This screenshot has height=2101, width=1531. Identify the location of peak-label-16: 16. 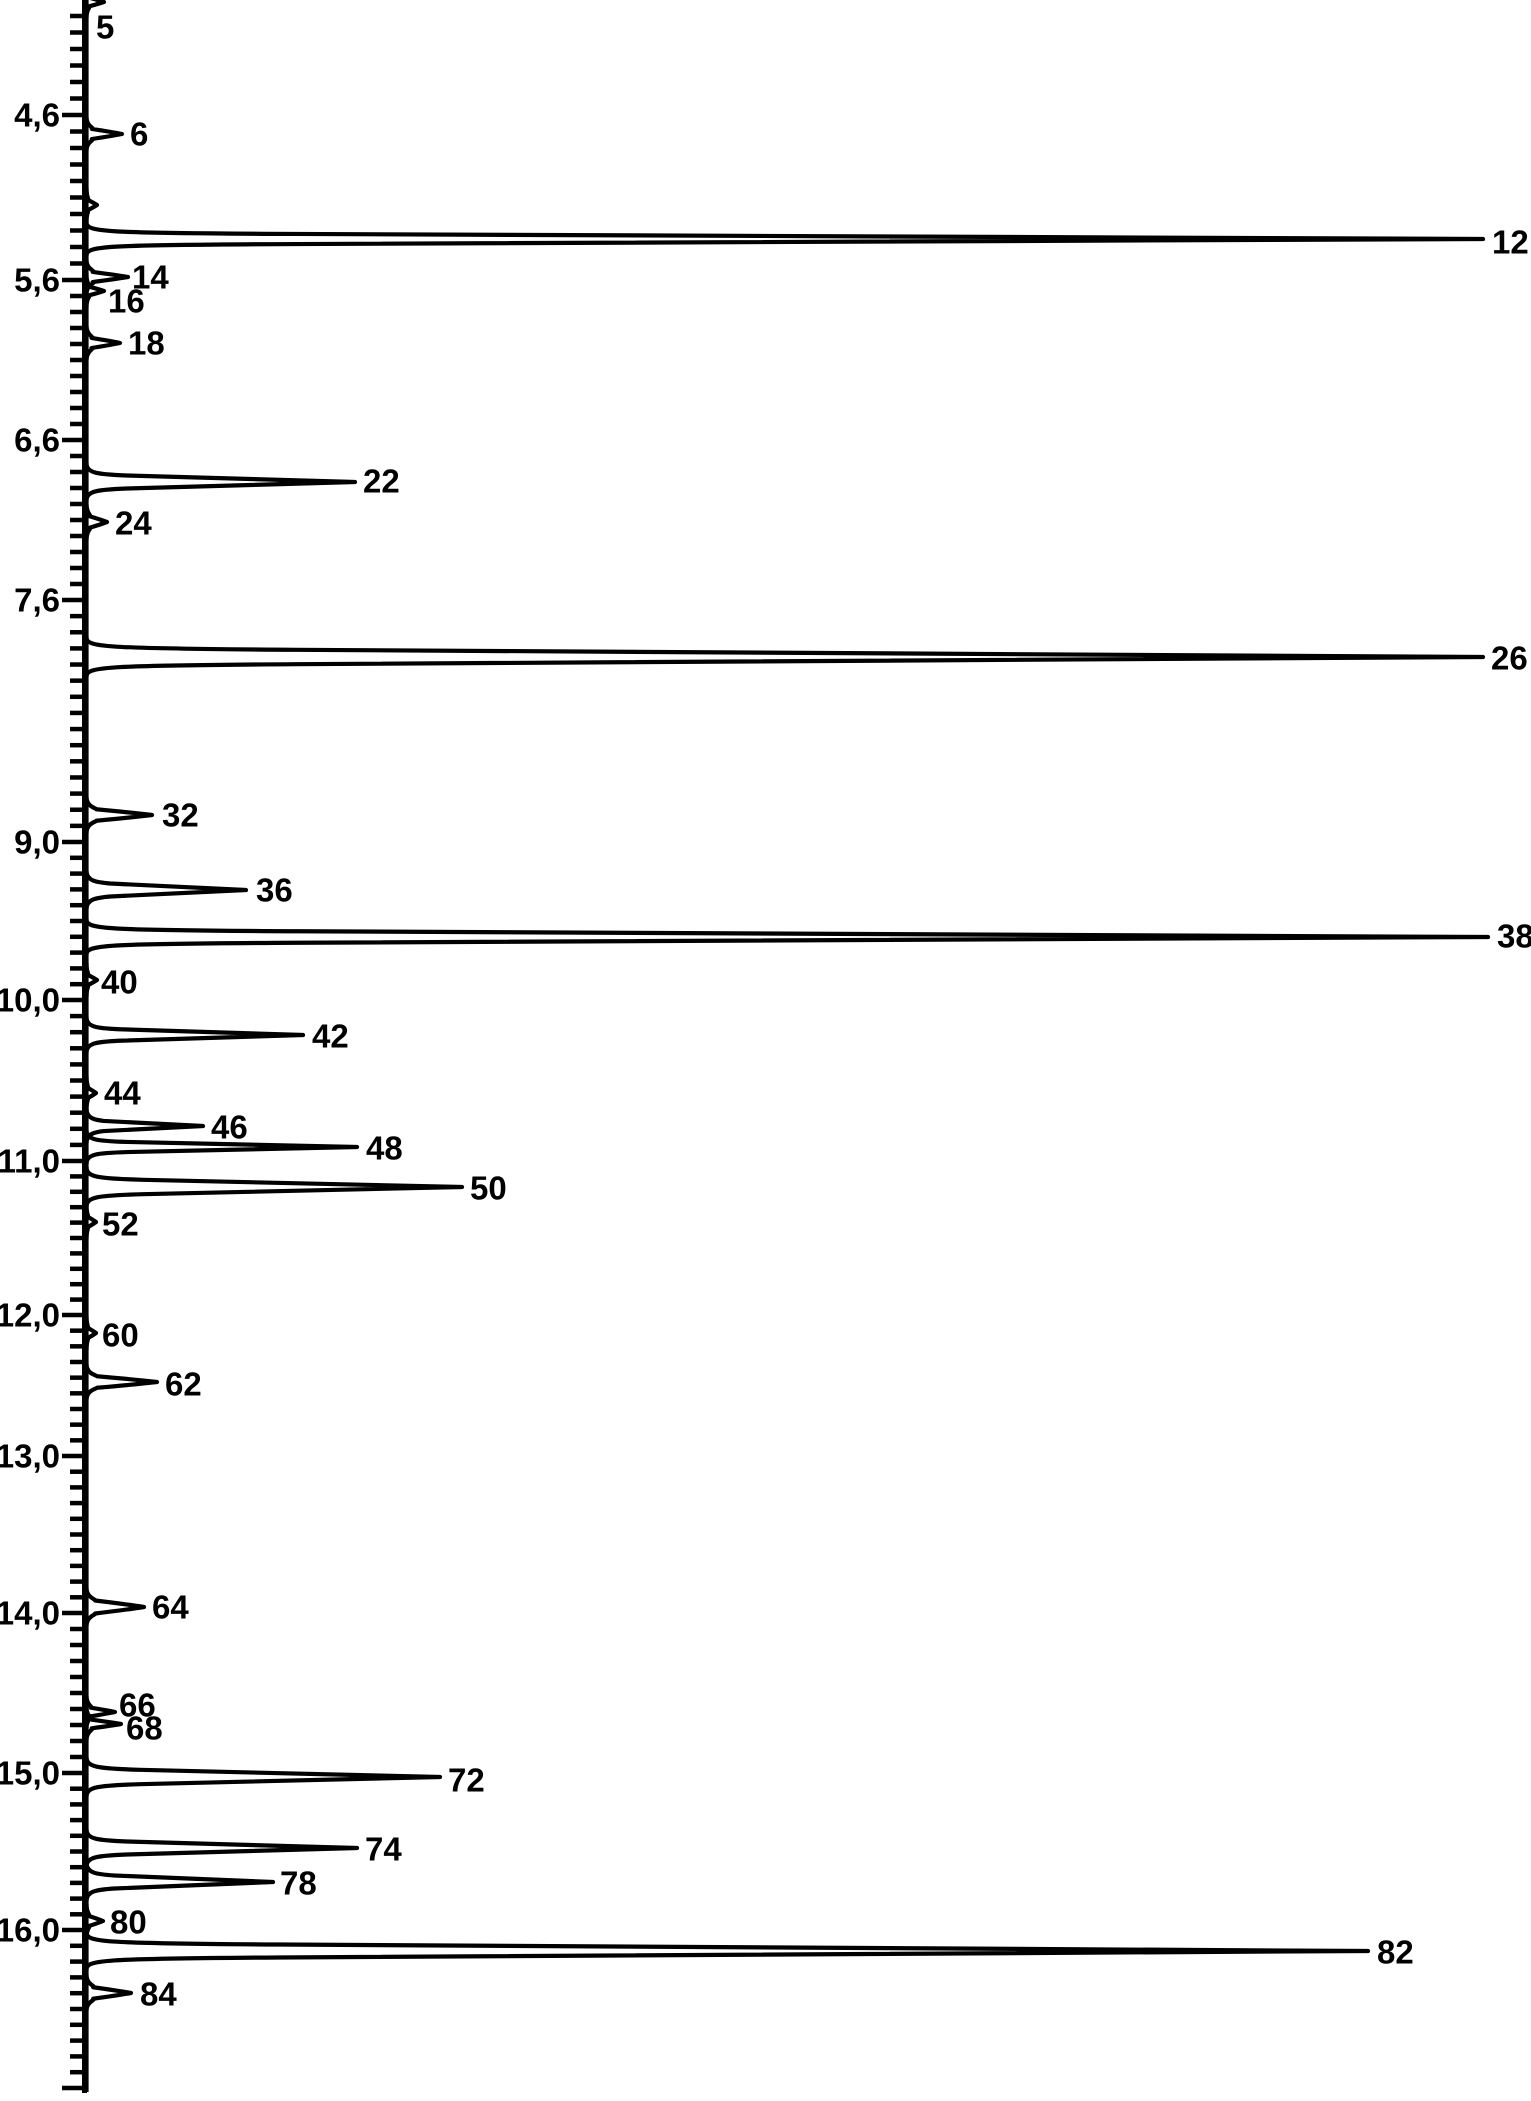
(126, 301).